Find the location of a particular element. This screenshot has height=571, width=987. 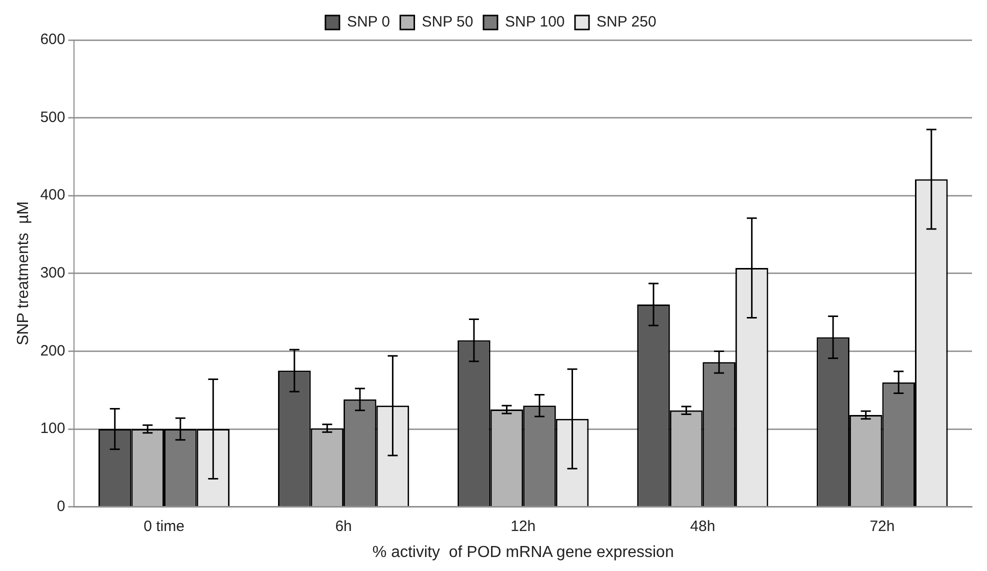

y-tick-label: 600 is located at coordinates (53, 39).